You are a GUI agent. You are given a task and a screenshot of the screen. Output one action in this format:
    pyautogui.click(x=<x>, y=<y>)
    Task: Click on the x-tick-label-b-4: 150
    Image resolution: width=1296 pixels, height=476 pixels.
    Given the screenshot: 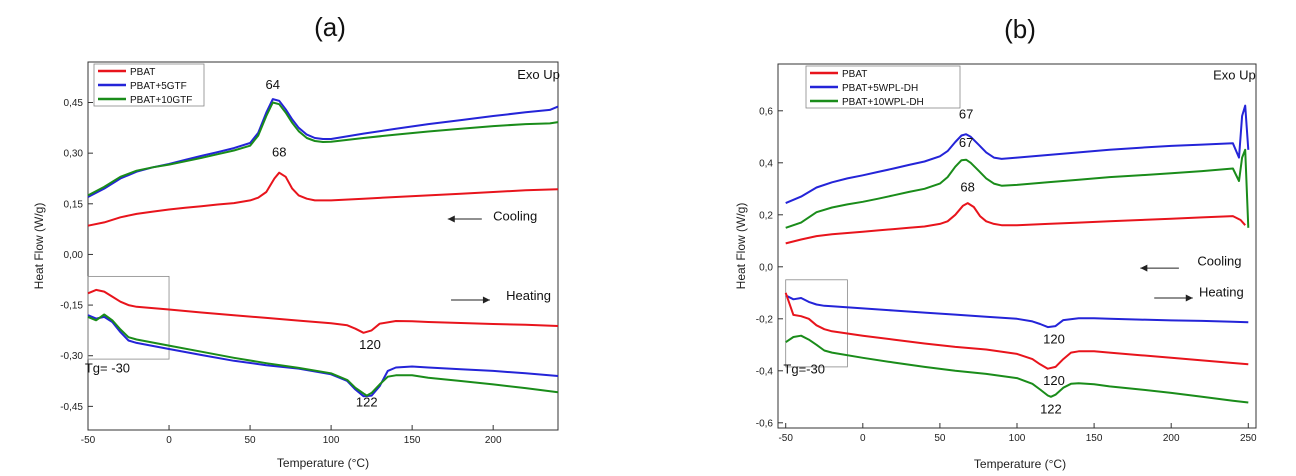 What is the action you would take?
    pyautogui.click(x=1094, y=438)
    